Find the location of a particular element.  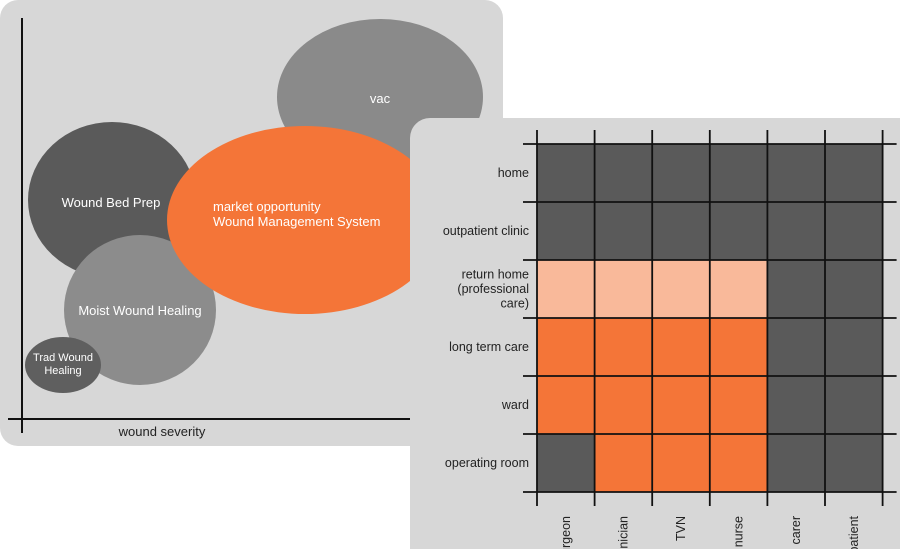

bubble-market-opportunity-label: market opportunity is located at coordinates (267, 206).